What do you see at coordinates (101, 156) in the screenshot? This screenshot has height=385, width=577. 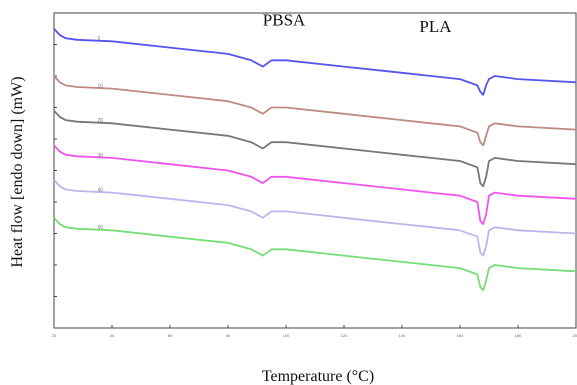 I see `series-label-30: 30` at bounding box center [101, 156].